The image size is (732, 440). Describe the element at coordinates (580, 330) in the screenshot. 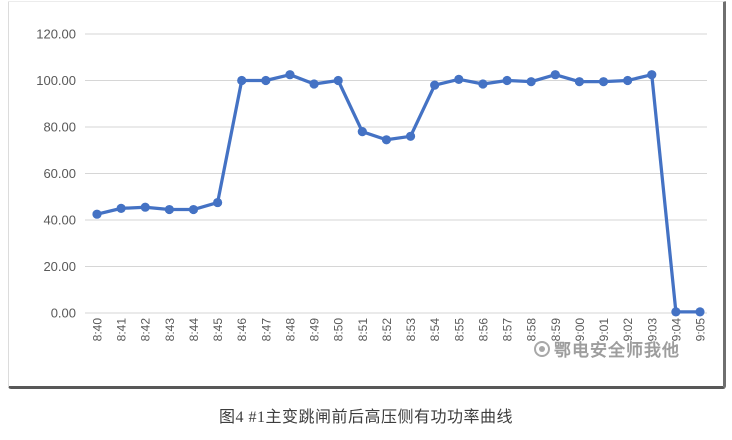

I see `x-axis-tick-label: 9:00` at that location.